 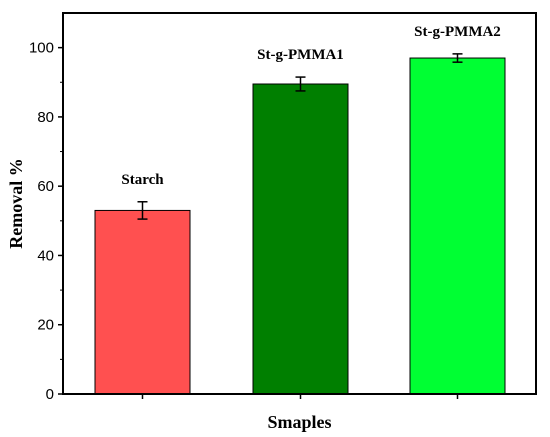 What do you see at coordinates (457, 32) in the screenshot?
I see `bar-label-3: St-g-PMMA2` at bounding box center [457, 32].